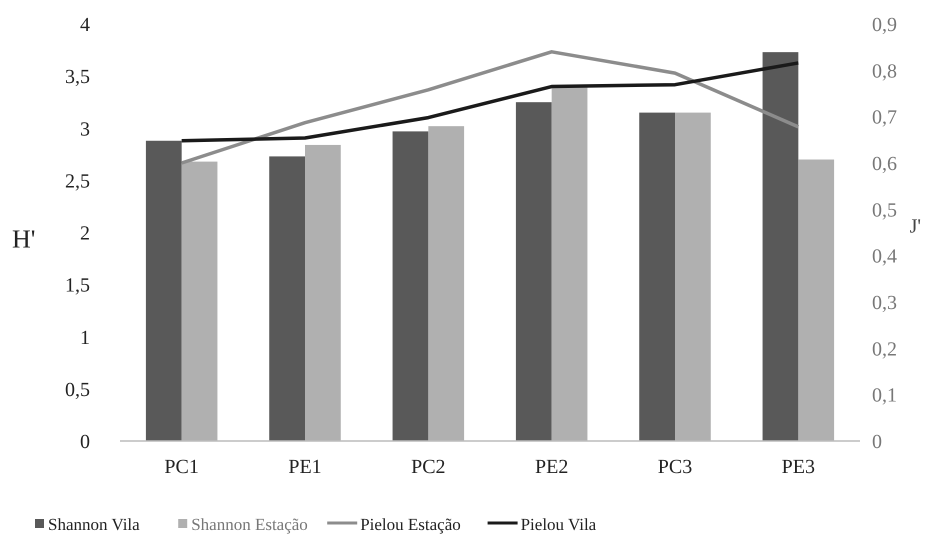 This screenshot has width=935, height=544. I want to click on legend-label: Pielou Estação, so click(410, 524).